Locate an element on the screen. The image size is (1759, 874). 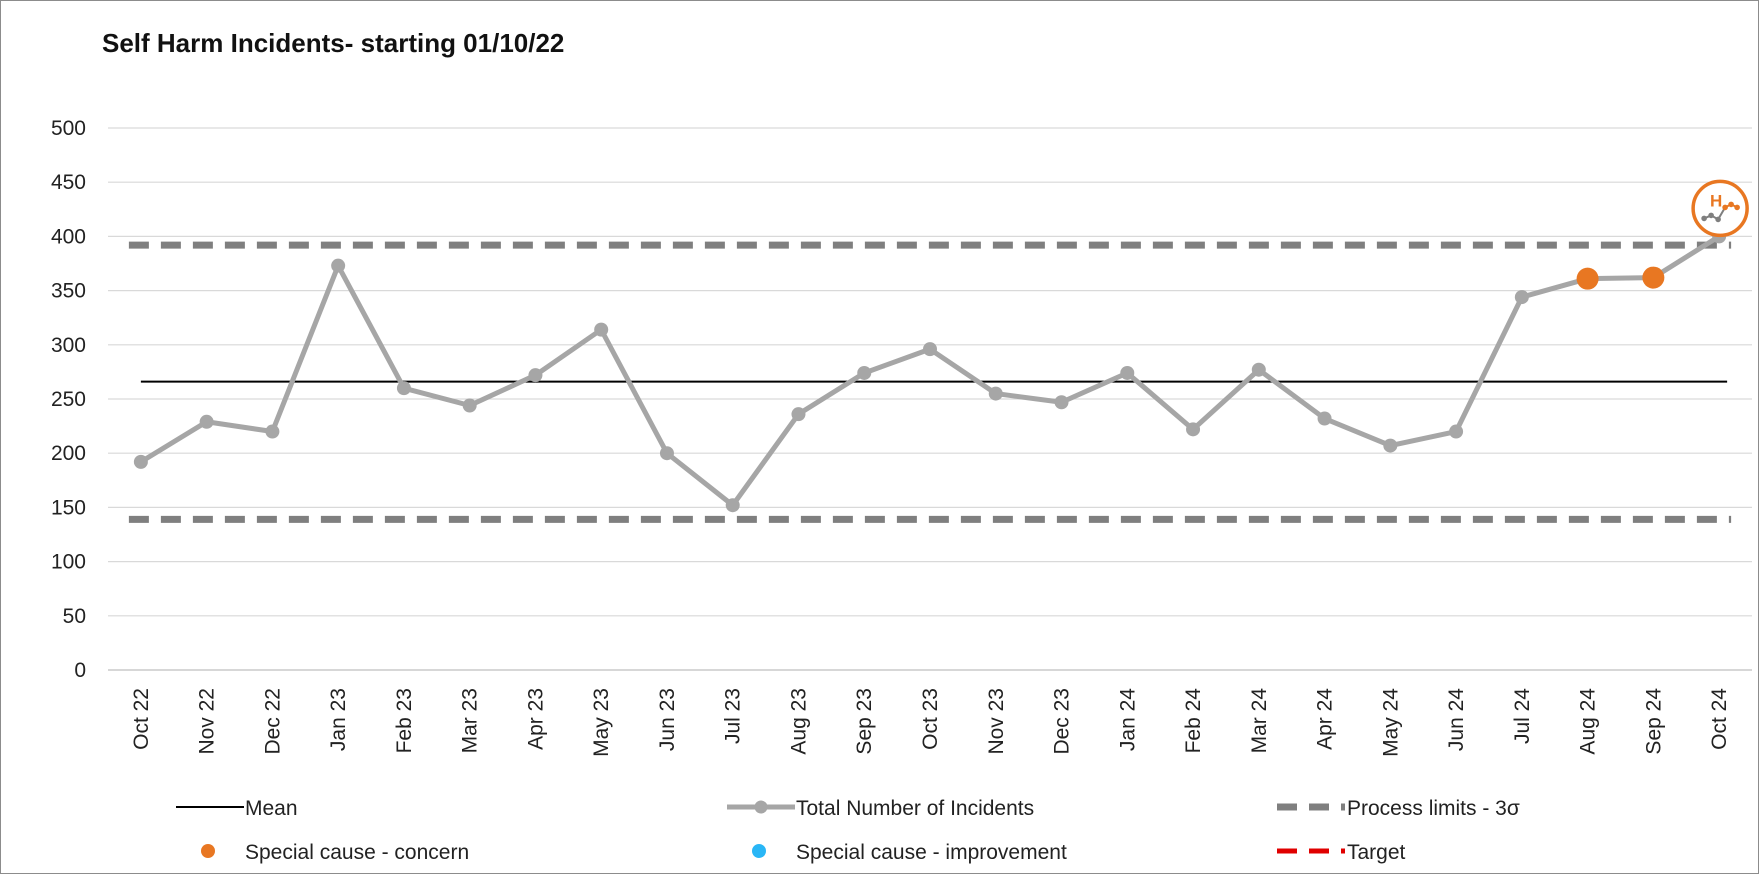
y-tick-label: 150 is located at coordinates (68, 507).